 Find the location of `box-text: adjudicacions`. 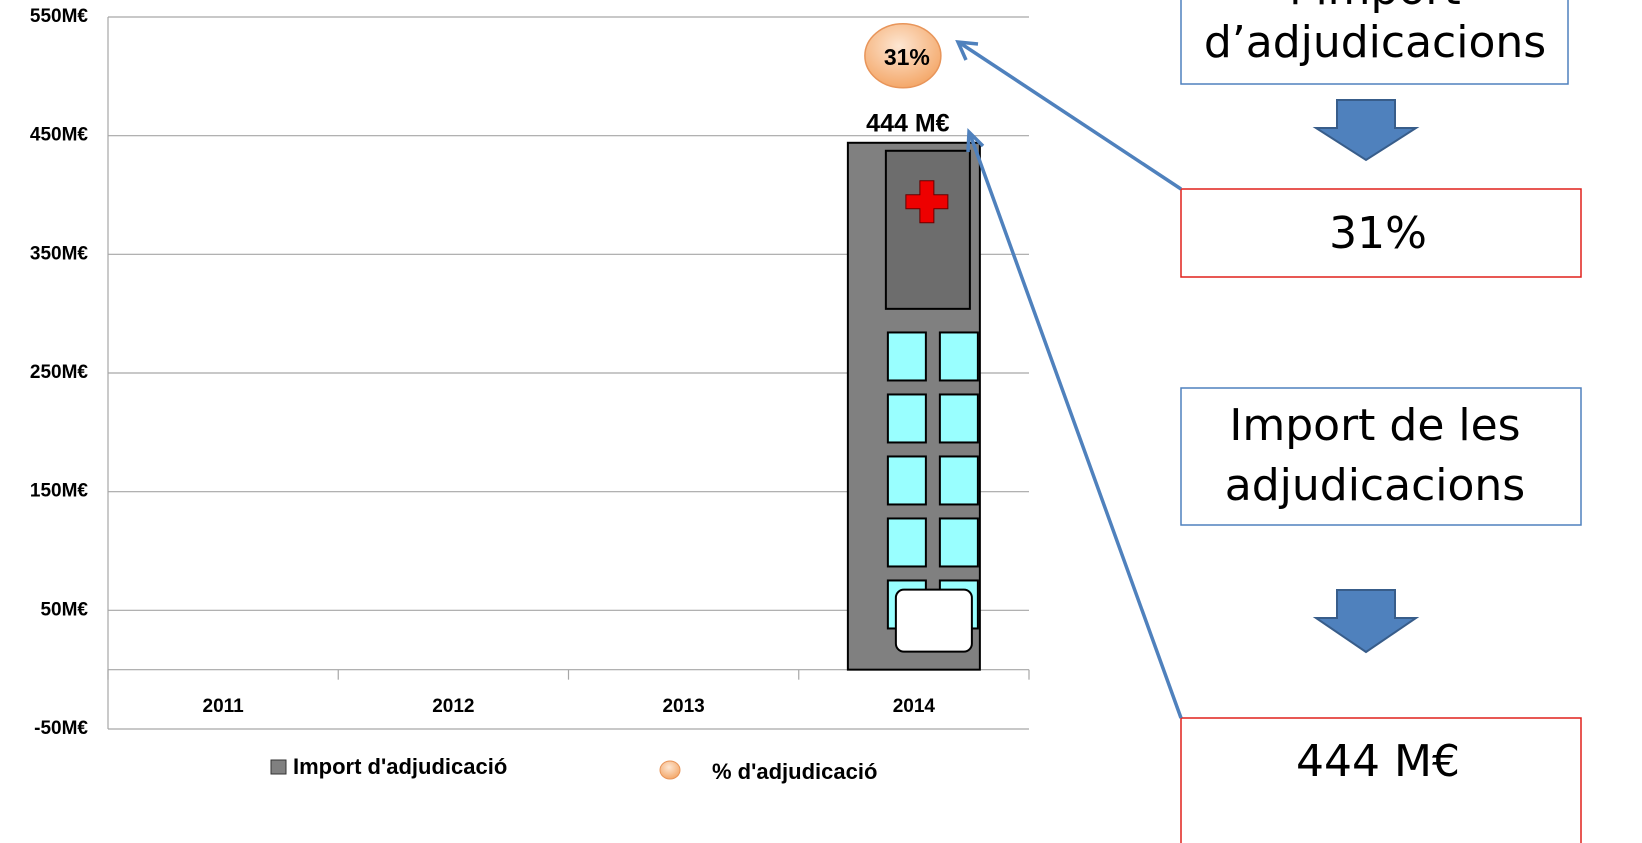

box-text: adjudicacions is located at coordinates (1375, 485).